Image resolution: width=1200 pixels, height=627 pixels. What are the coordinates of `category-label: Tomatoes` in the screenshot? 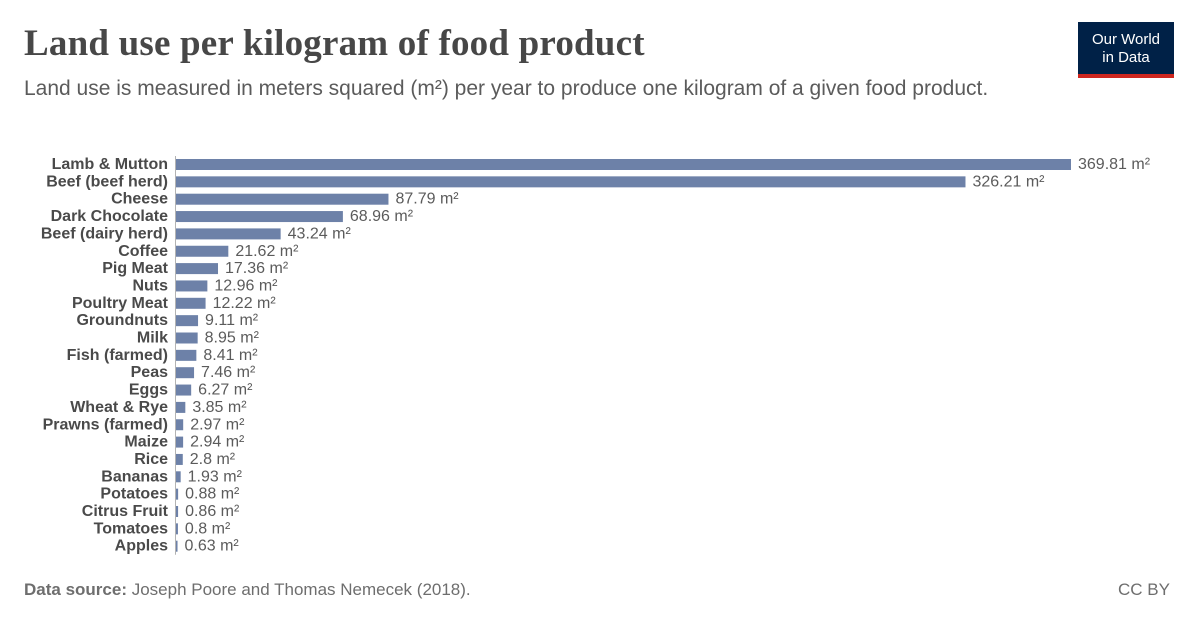 It's located at (131, 528).